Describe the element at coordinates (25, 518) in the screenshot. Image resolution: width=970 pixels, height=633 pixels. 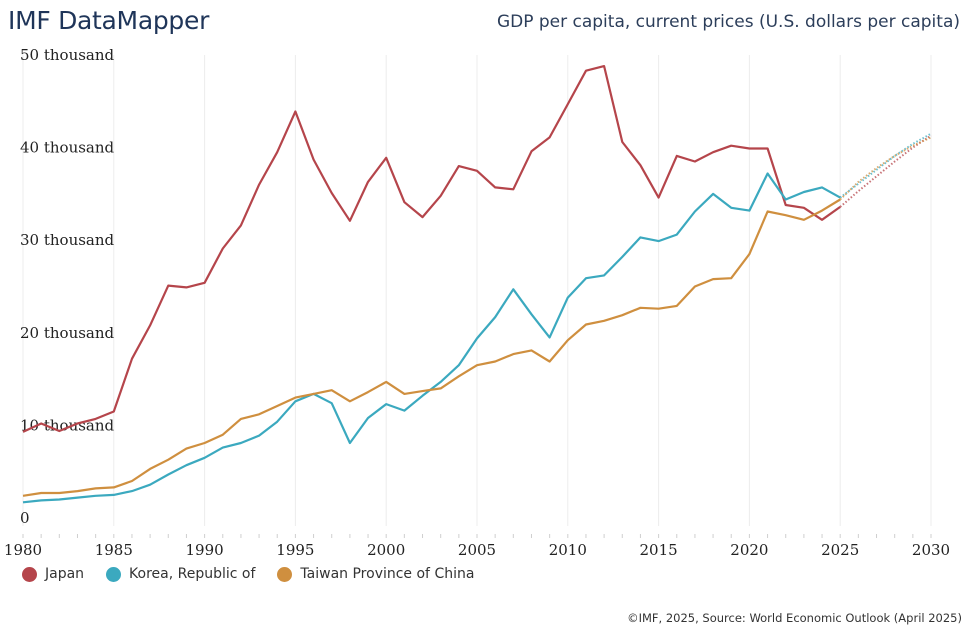
I see `y-tick-label: 0` at that location.